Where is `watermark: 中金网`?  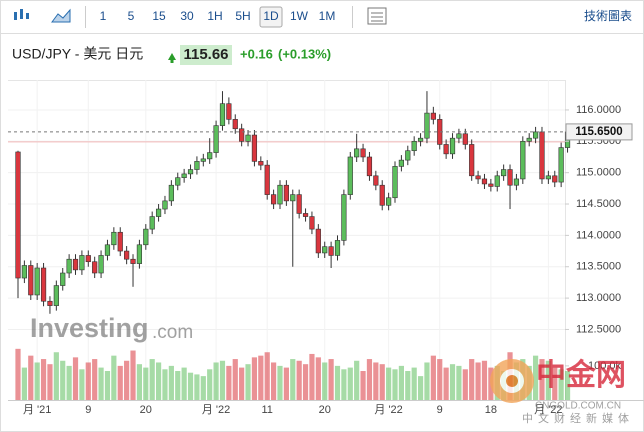 watermark: 中金网 is located at coordinates (581, 375).